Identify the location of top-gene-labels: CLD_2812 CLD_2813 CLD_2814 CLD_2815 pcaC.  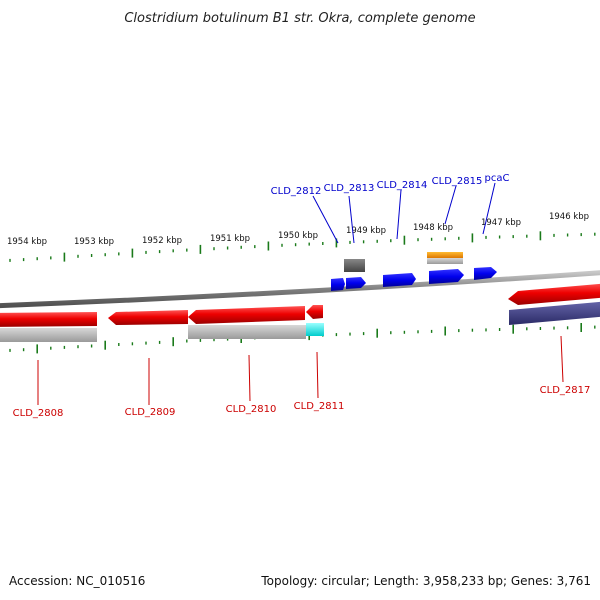
(390, 185).